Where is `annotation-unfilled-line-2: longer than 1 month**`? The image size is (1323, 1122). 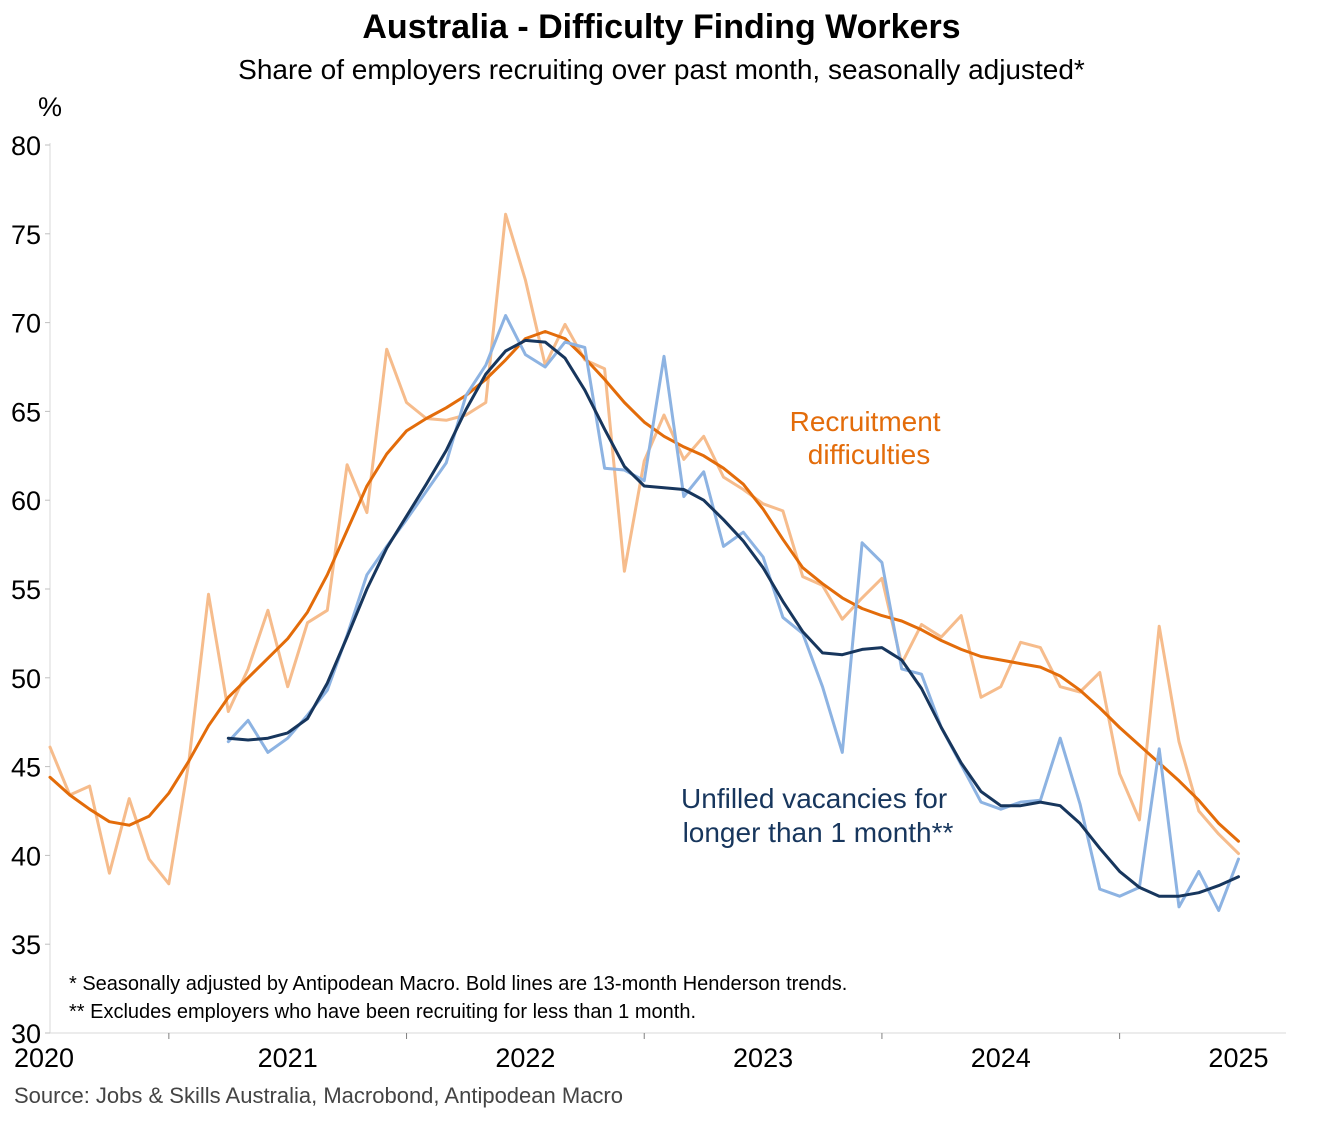
annotation-unfilled-line-2: longer than 1 month** is located at coordinates (818, 832).